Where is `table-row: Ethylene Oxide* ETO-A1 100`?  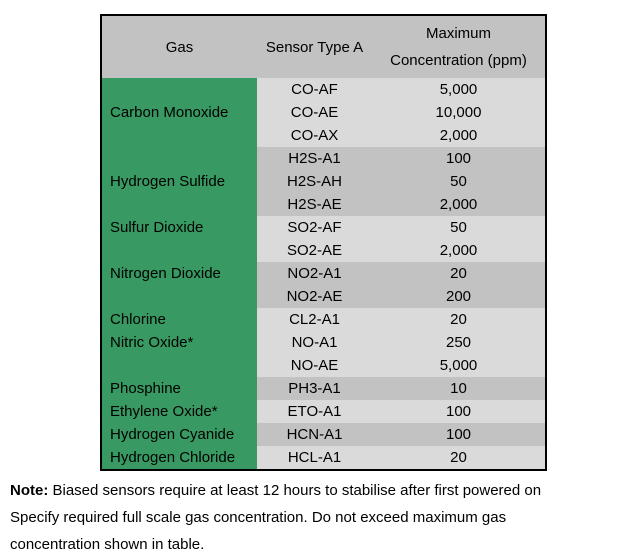 table-row: Ethylene Oxide* ETO-A1 100 is located at coordinates (323, 411).